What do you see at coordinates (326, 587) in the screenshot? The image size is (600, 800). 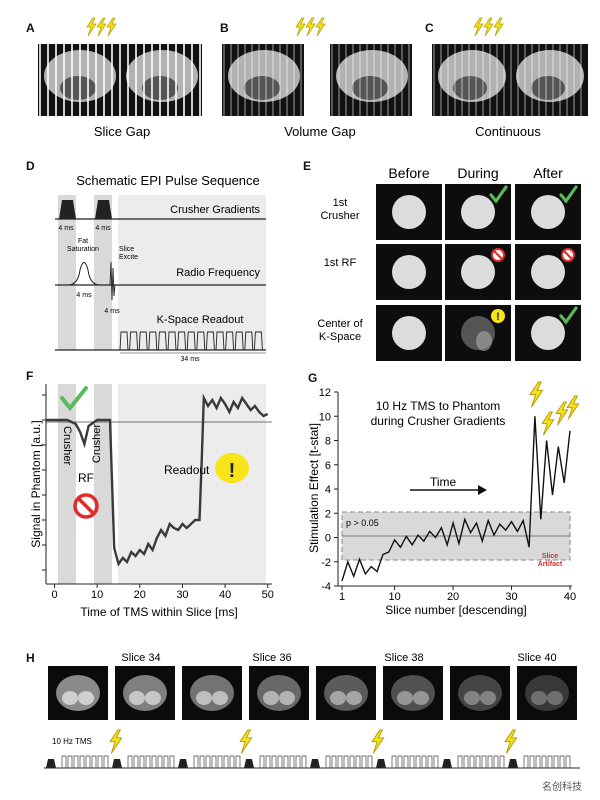 I see `y-tick-label: -4` at bounding box center [326, 587].